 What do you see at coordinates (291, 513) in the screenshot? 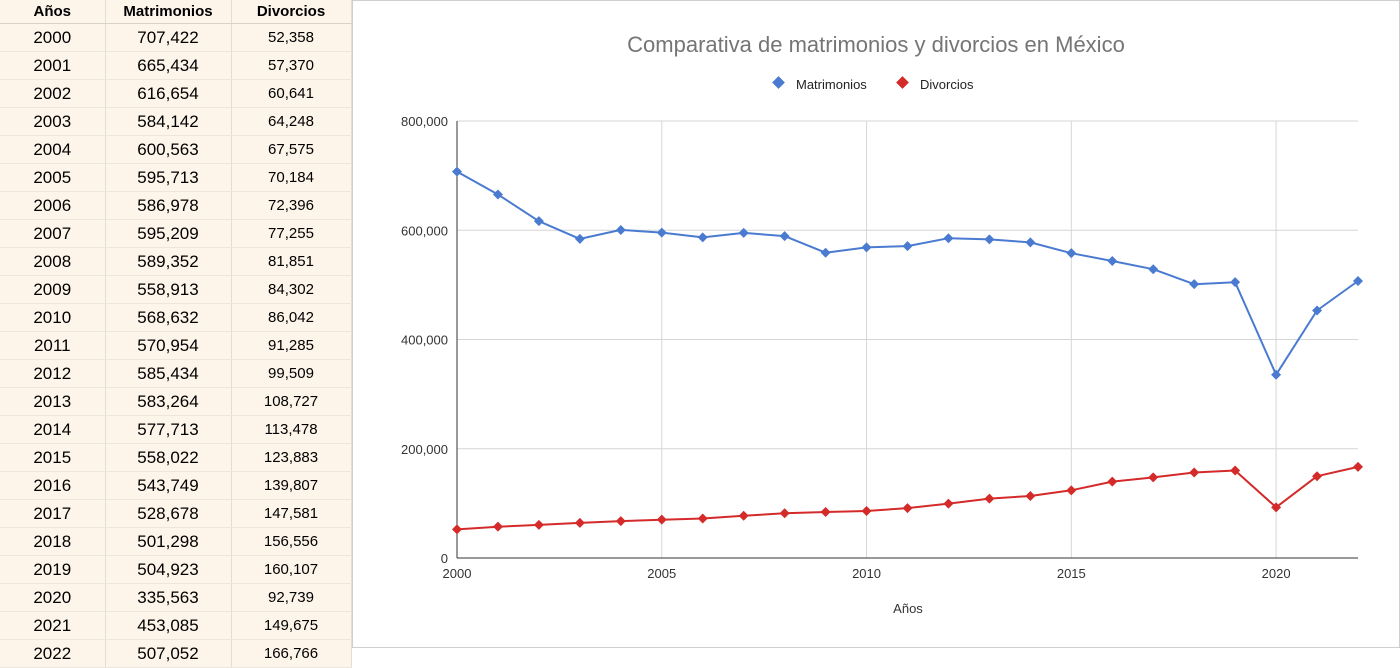
I see `cell-divorcios: 147,581` at bounding box center [291, 513].